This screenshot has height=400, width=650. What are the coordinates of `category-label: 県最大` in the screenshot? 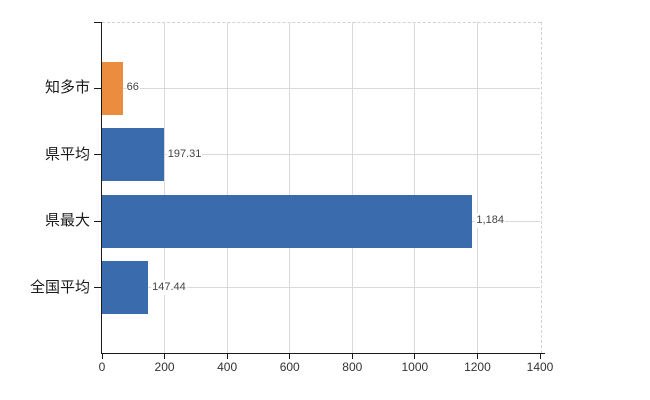 It's located at (67, 221).